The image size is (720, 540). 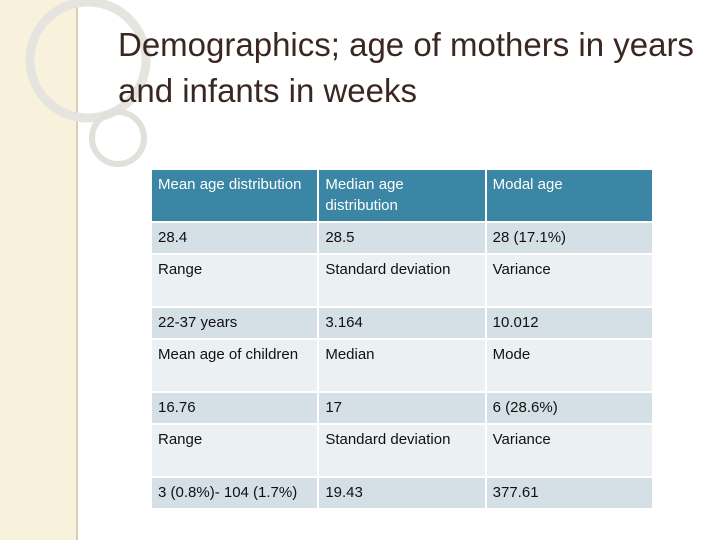 I want to click on table-cell: 6 (28.6%), so click(x=569, y=408).